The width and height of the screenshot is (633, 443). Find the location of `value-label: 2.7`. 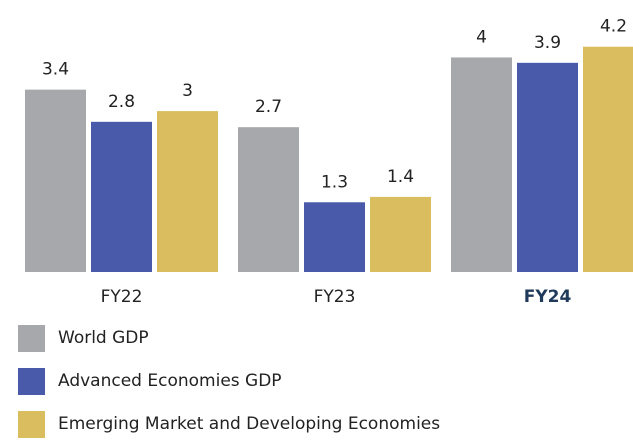

value-label: 2.7 is located at coordinates (268, 107).